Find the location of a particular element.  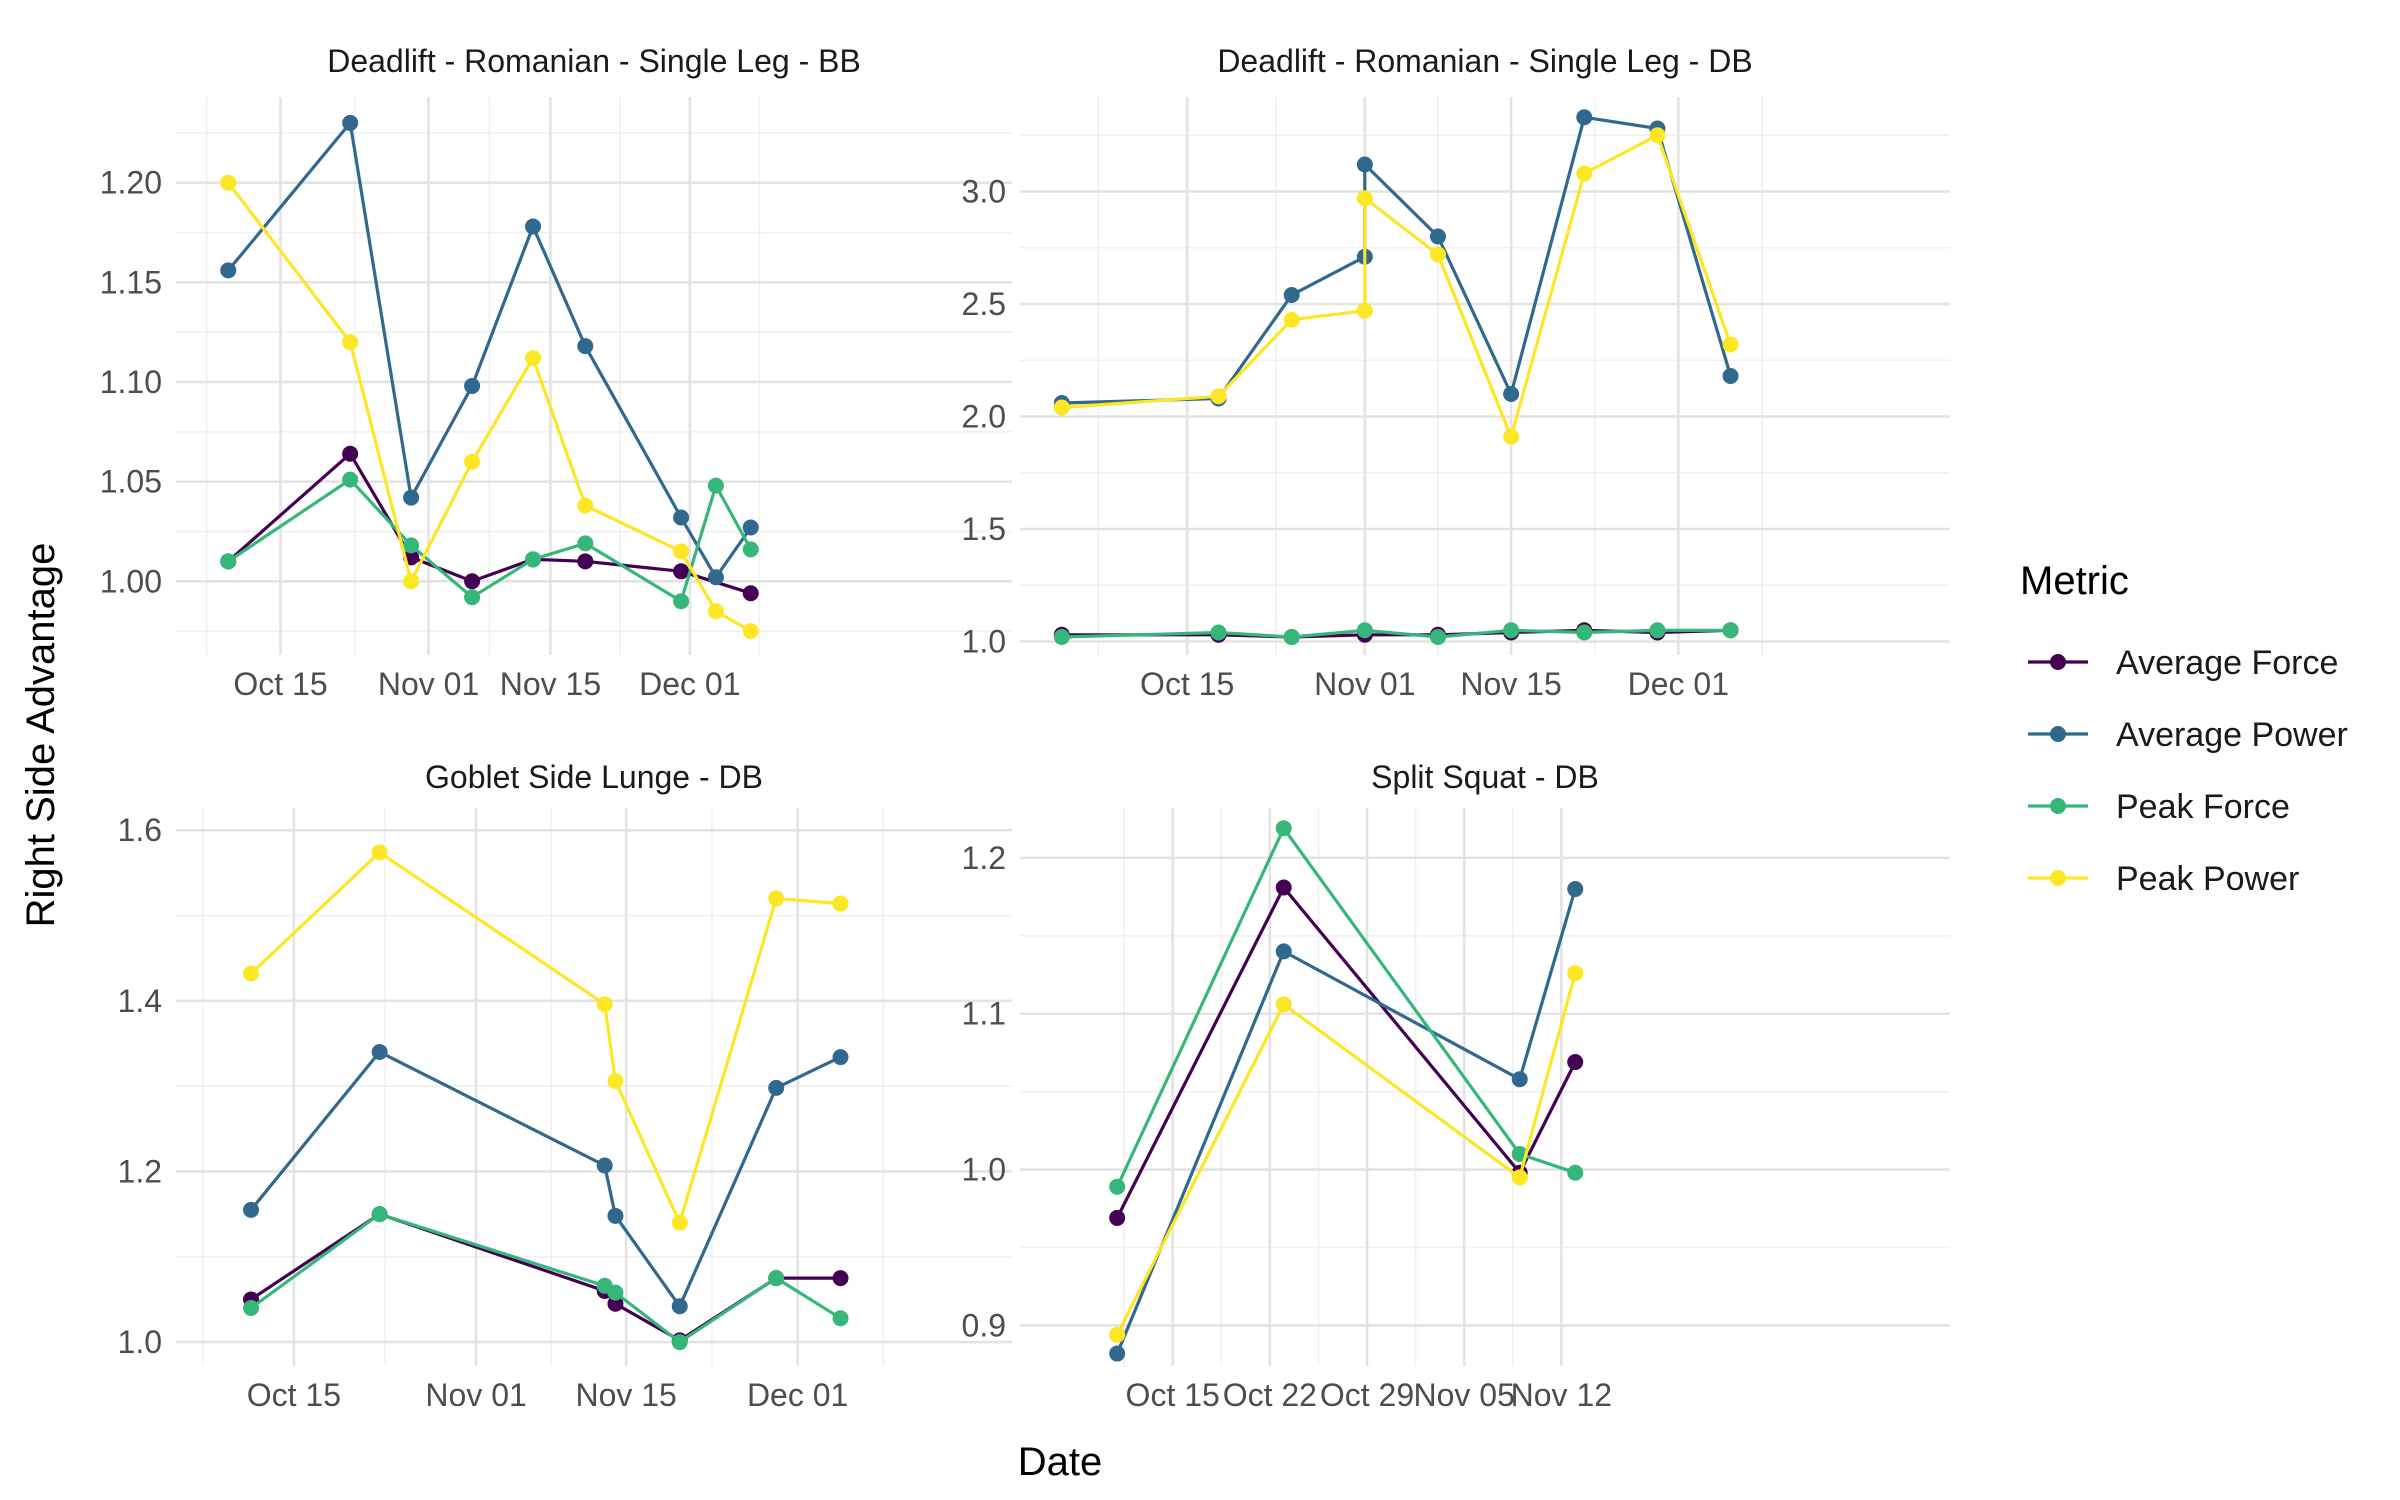

y-tick-label: 1.00 is located at coordinates (131, 581).